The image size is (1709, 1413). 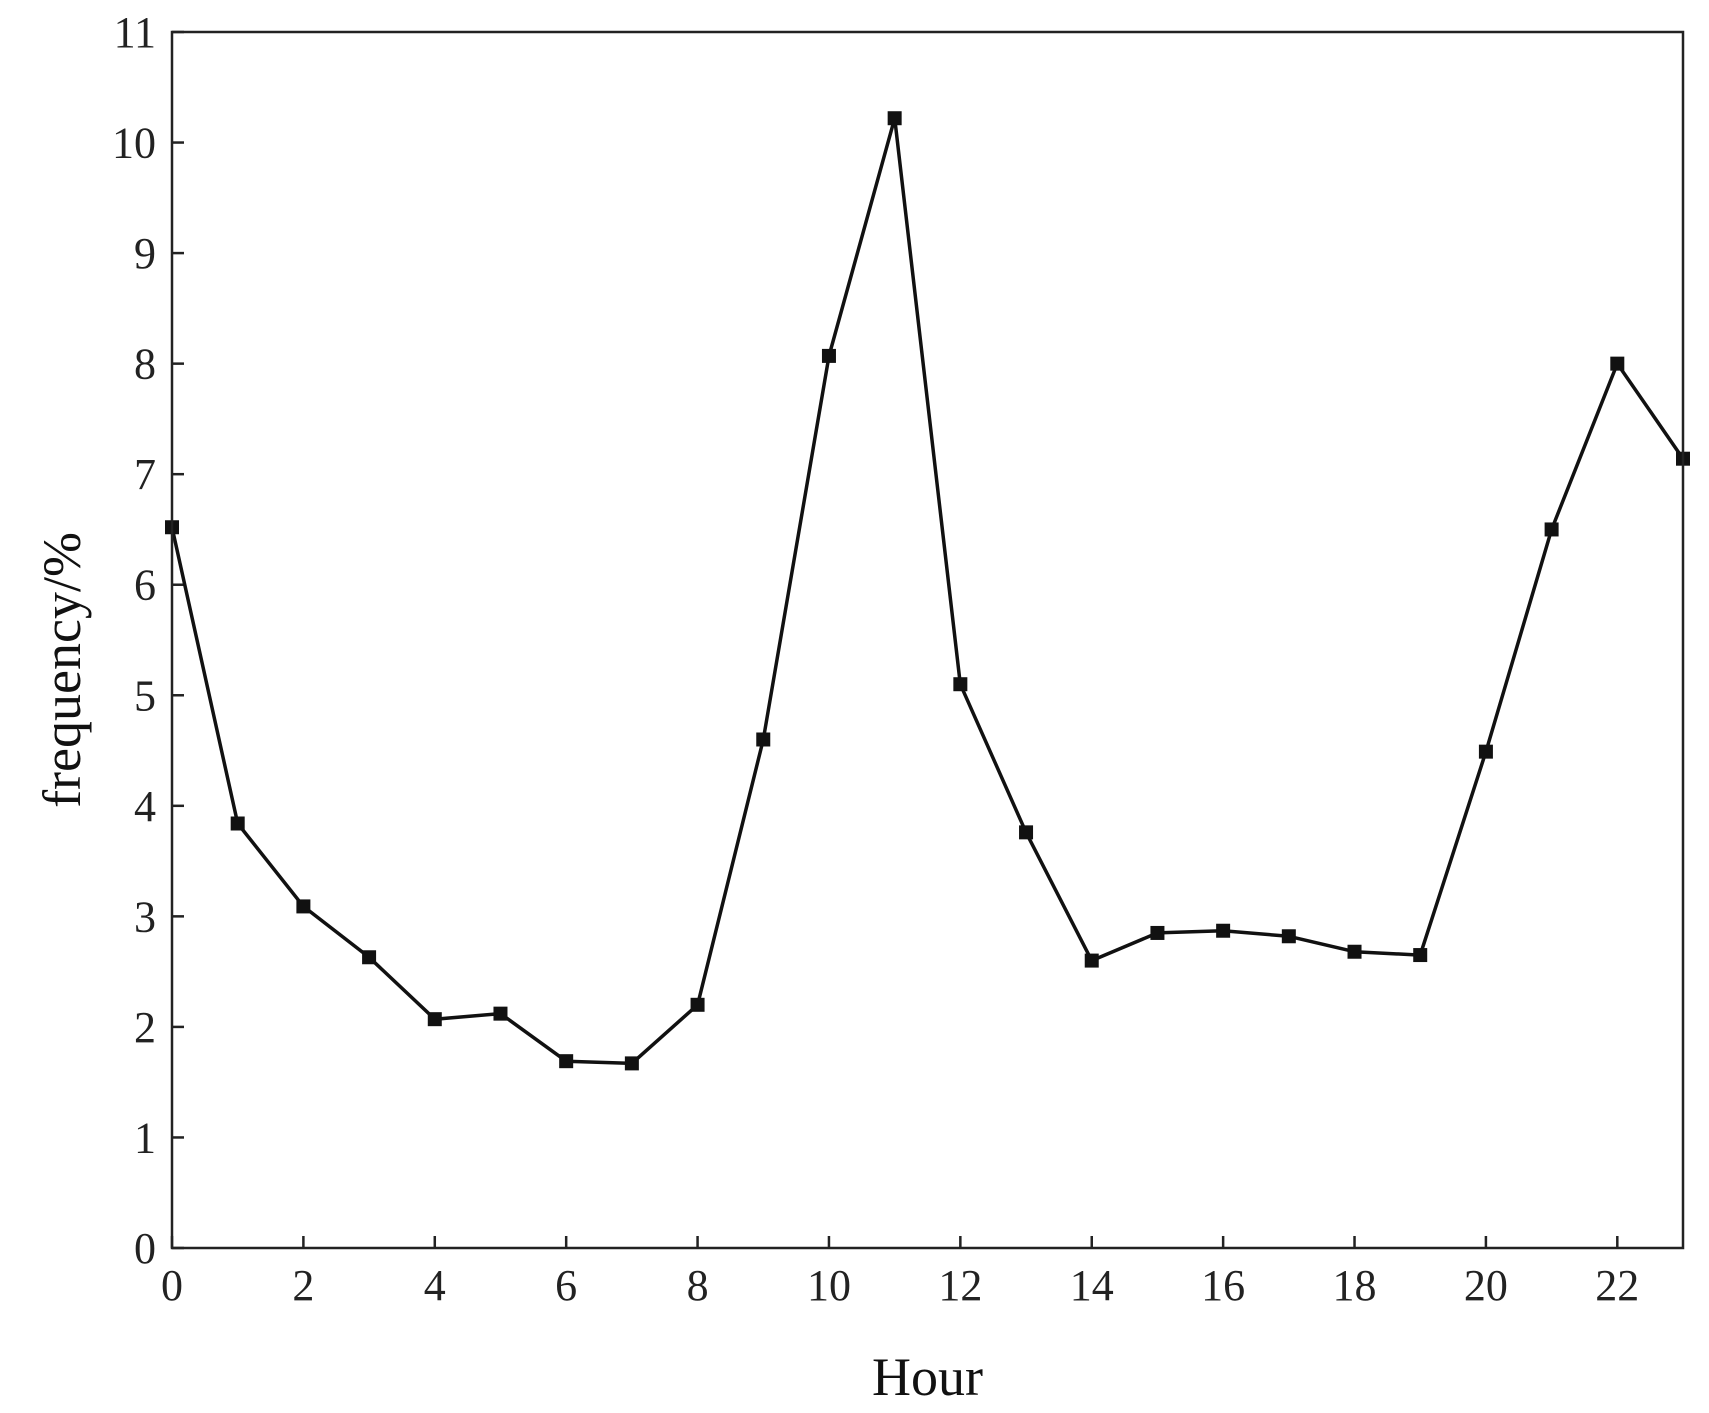 I want to click on x-tick-label: 12, so click(x=960, y=1285).